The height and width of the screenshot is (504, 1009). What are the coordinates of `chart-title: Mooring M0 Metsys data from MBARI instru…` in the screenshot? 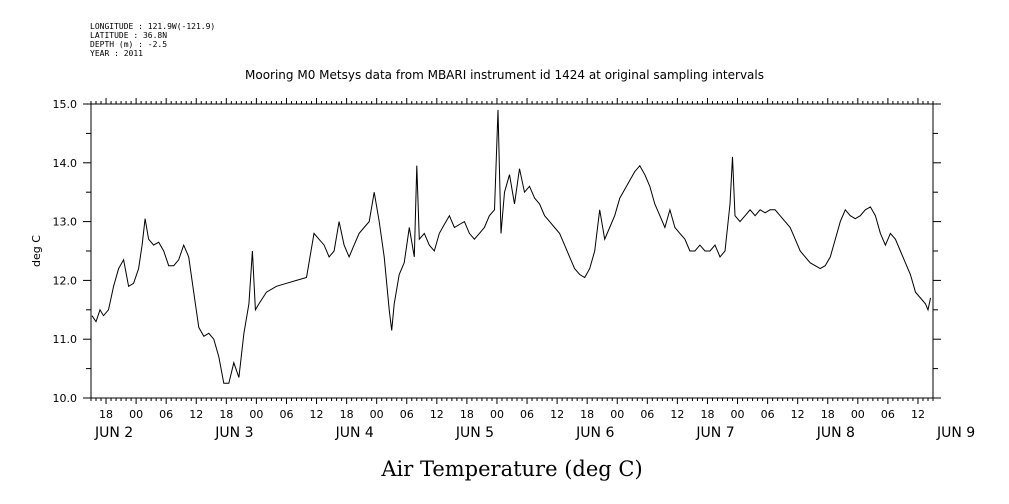 It's located at (504, 75).